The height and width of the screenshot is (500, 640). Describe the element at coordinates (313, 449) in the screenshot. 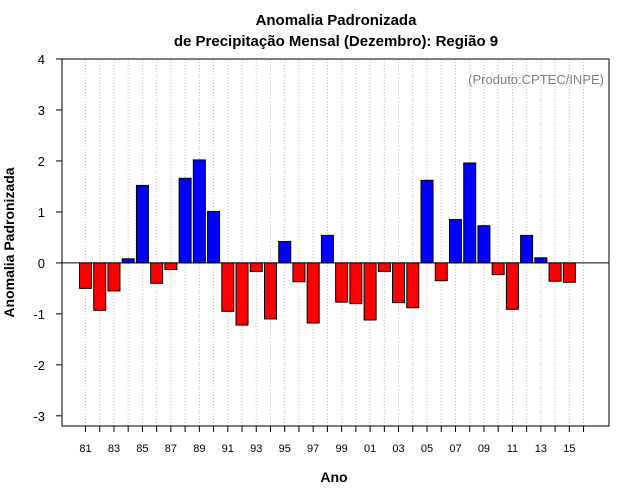

I see `x-tick-label: 97` at that location.